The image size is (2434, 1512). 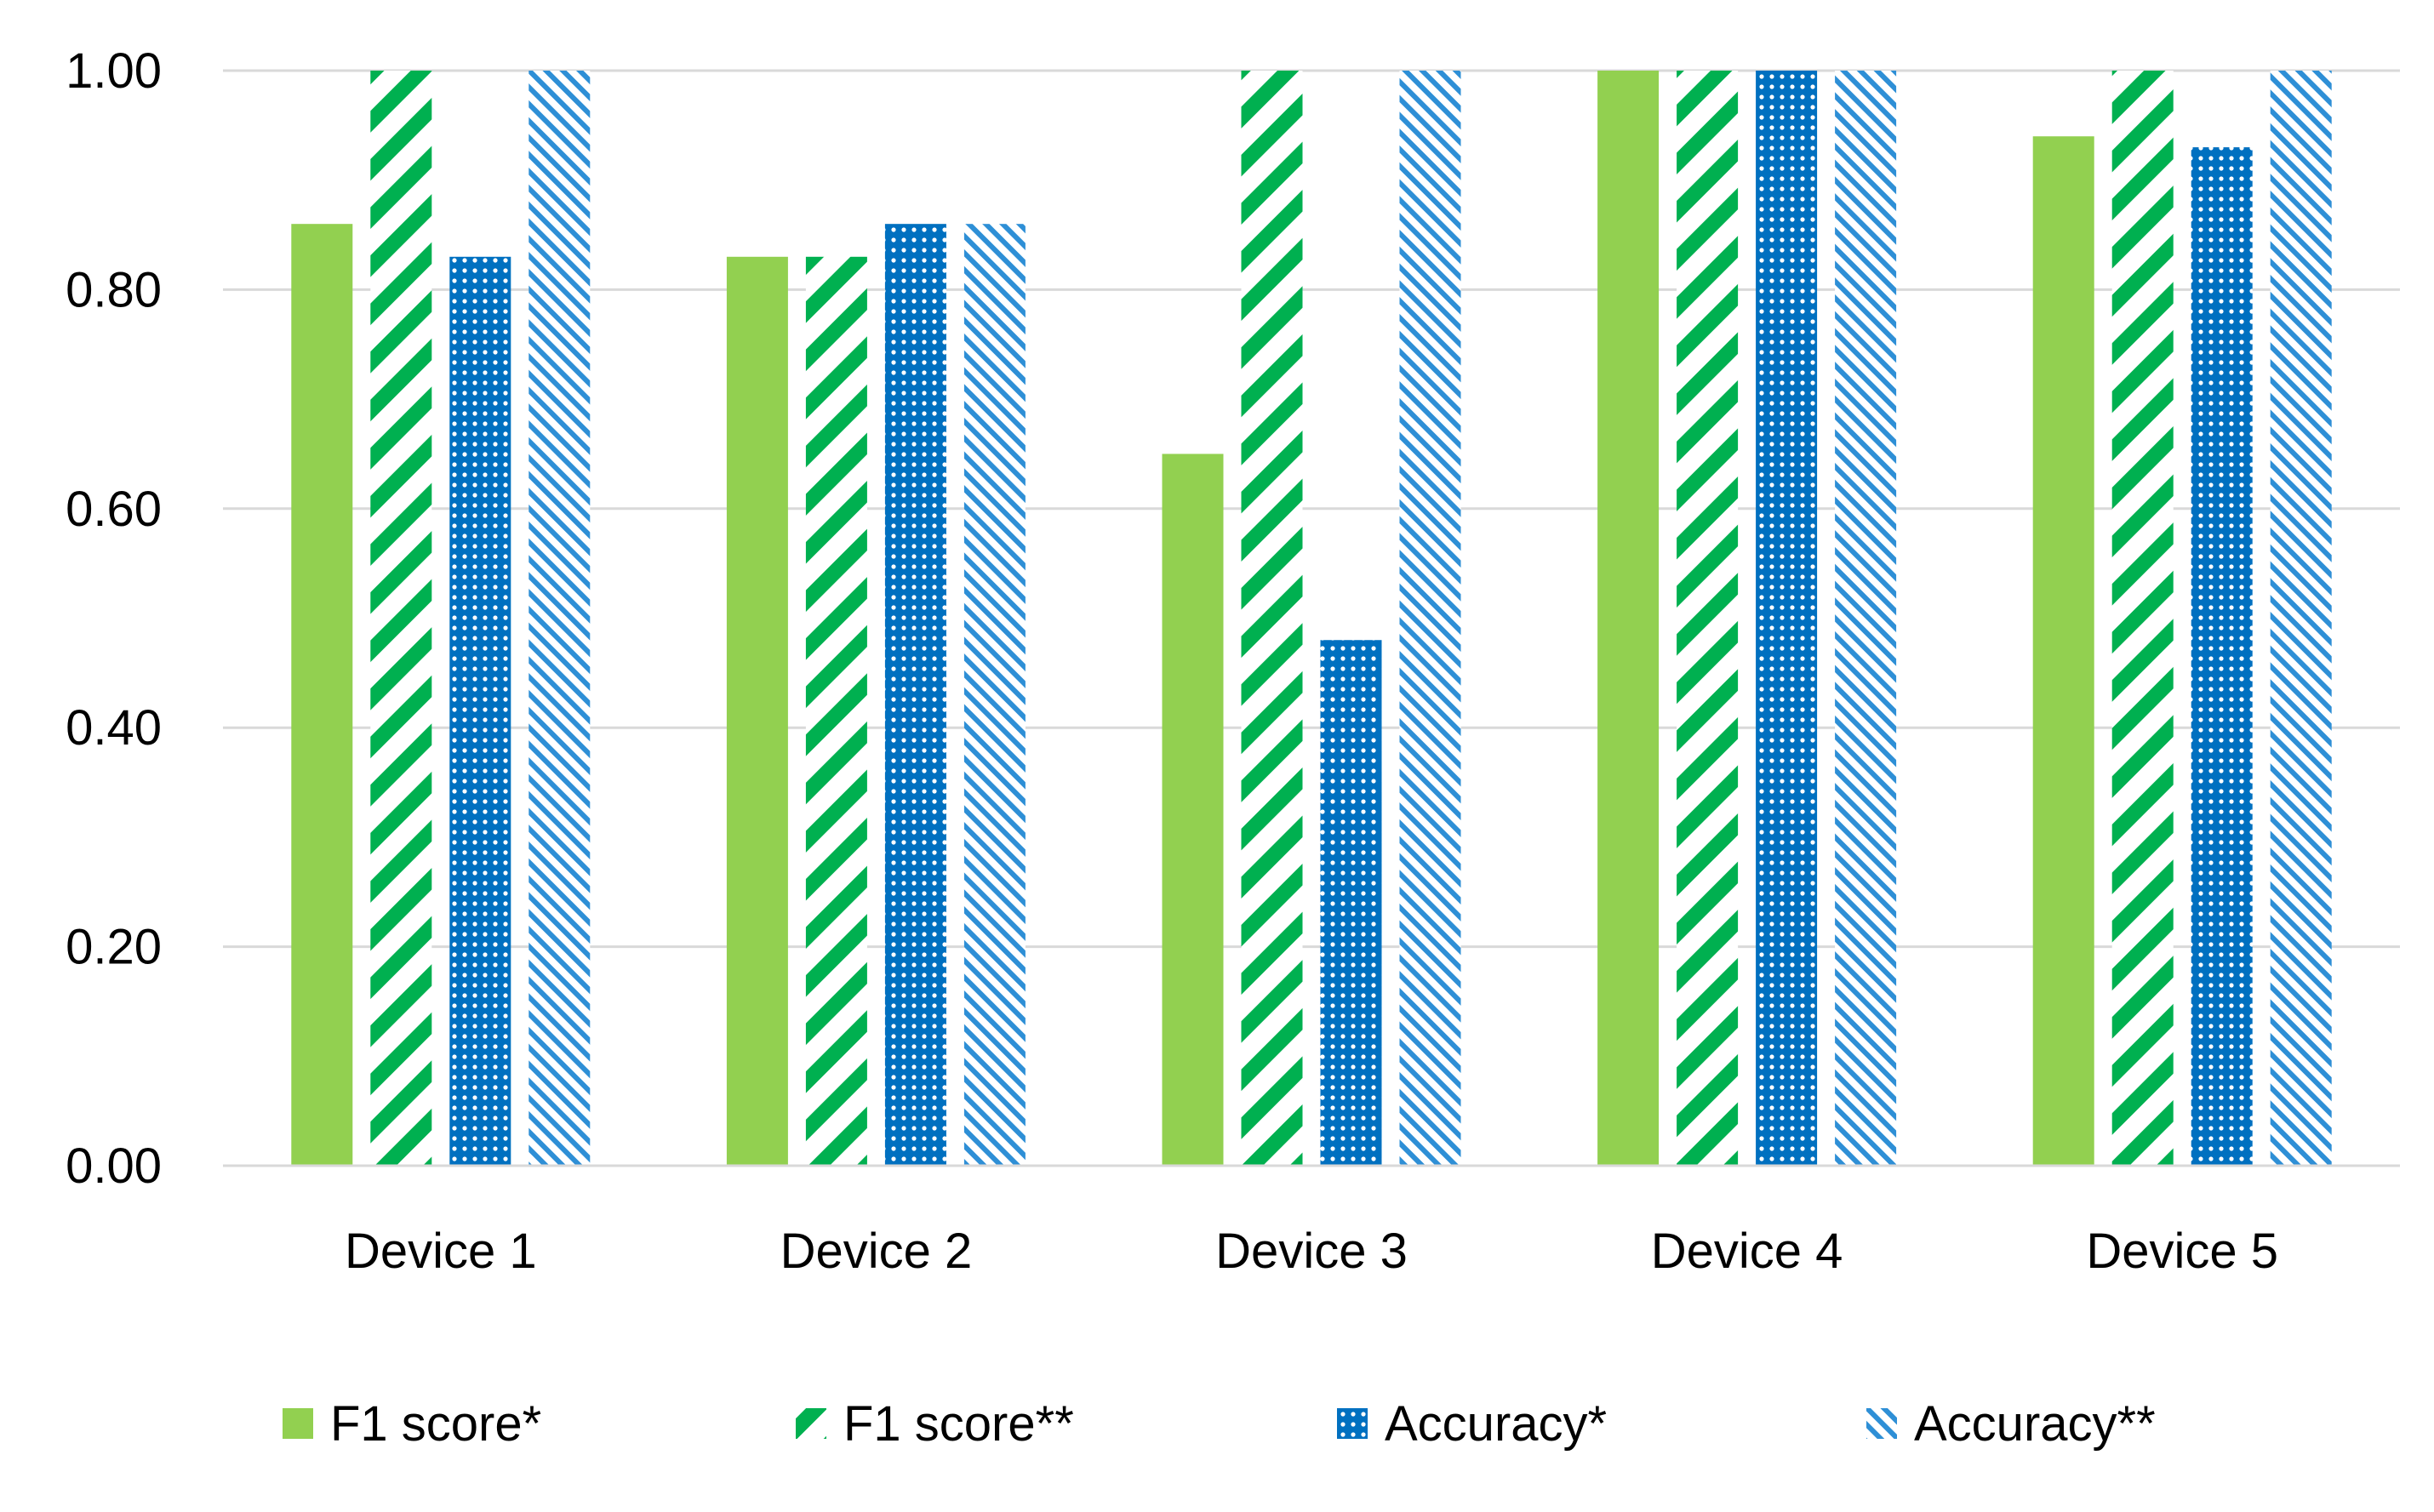 What do you see at coordinates (958, 1424) in the screenshot?
I see `legend-label: F1 score**` at bounding box center [958, 1424].